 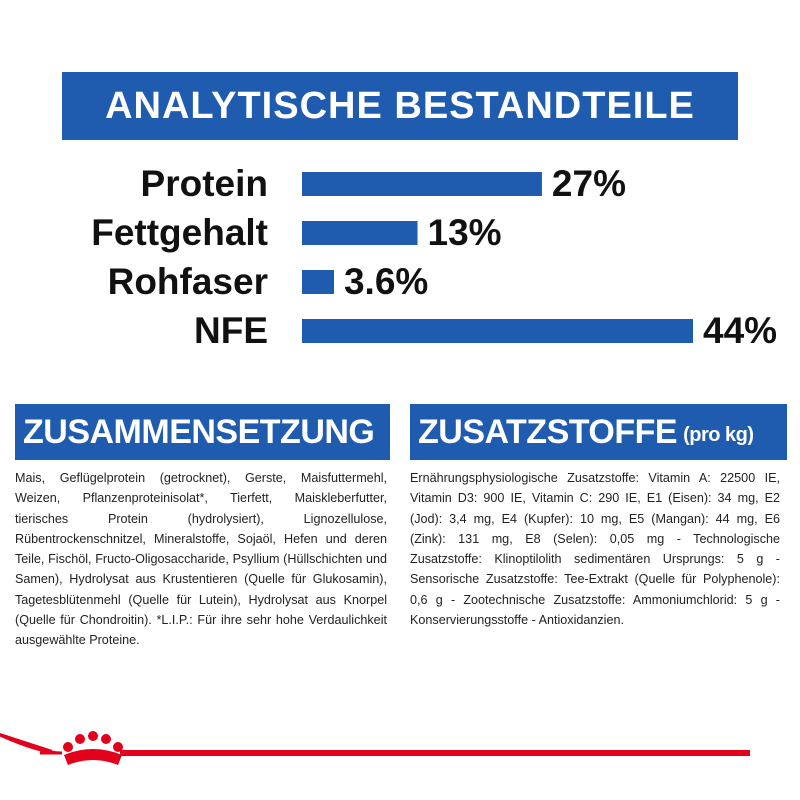 I want to click on footer-line, so click(x=435, y=753).